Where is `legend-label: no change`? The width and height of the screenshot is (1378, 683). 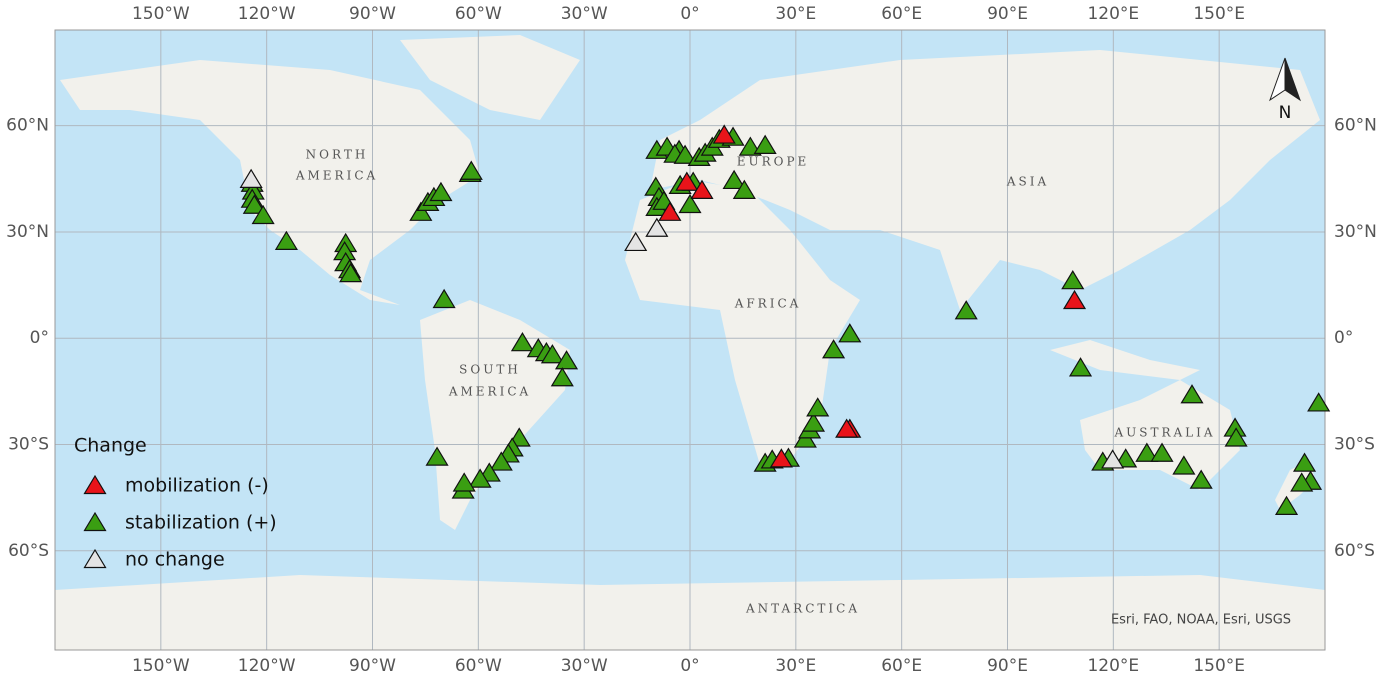 legend-label: no change is located at coordinates (175, 560).